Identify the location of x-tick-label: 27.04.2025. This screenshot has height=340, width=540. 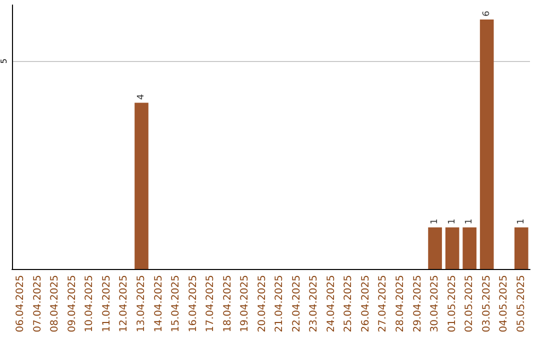
(383, 303).